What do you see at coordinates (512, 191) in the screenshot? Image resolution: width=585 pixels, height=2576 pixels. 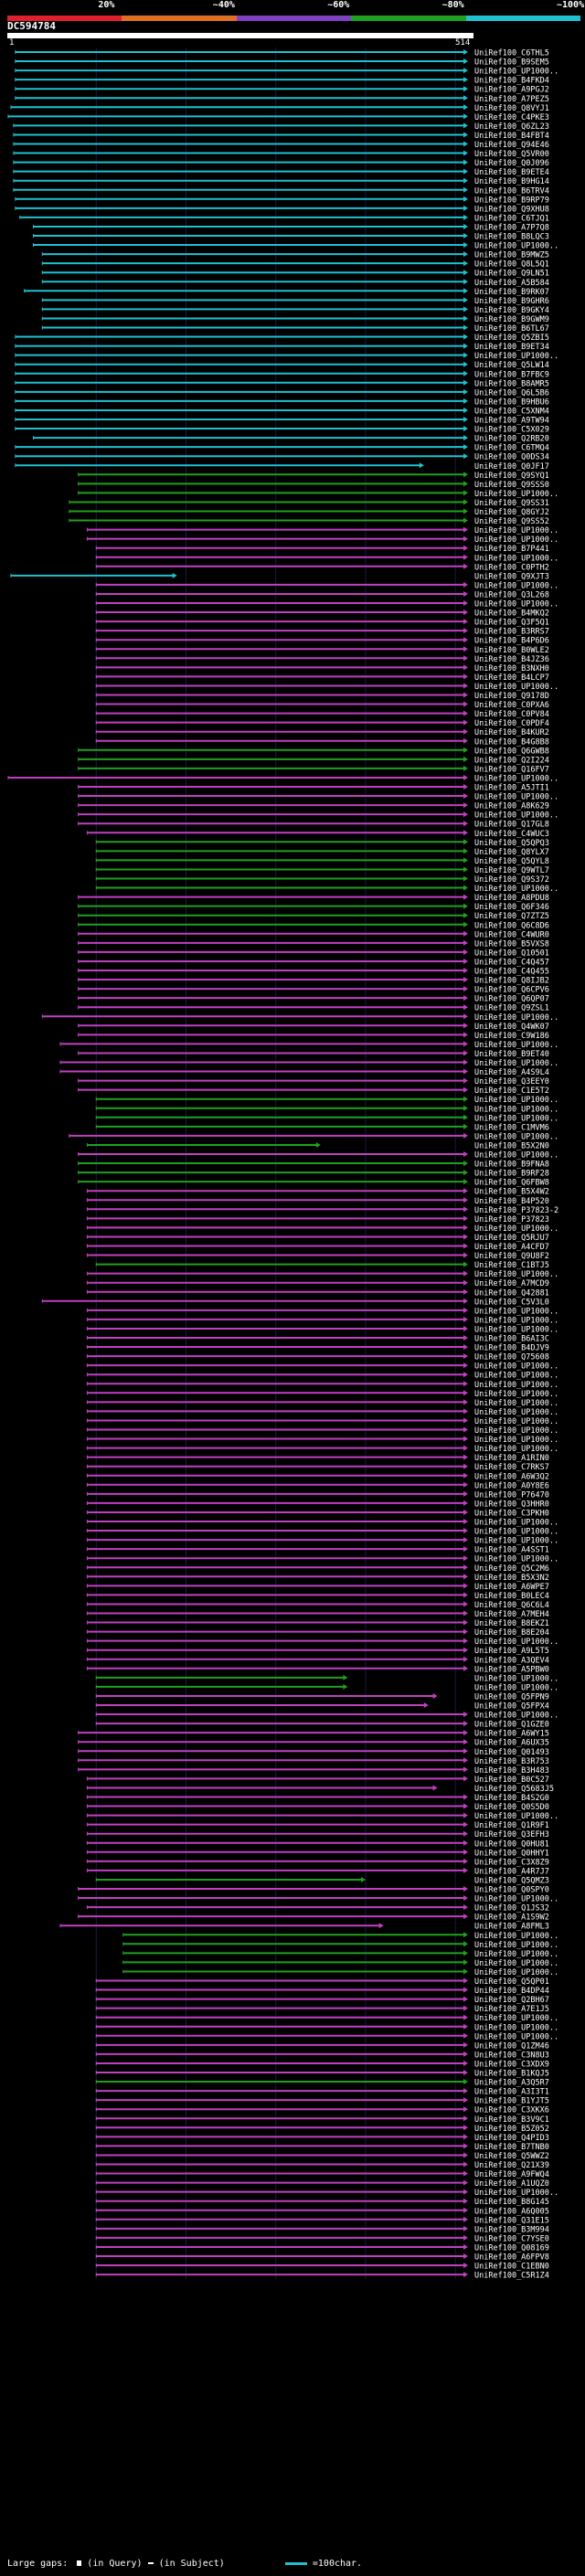 I see `hit-label: UniRef100_B6TRV4` at bounding box center [512, 191].